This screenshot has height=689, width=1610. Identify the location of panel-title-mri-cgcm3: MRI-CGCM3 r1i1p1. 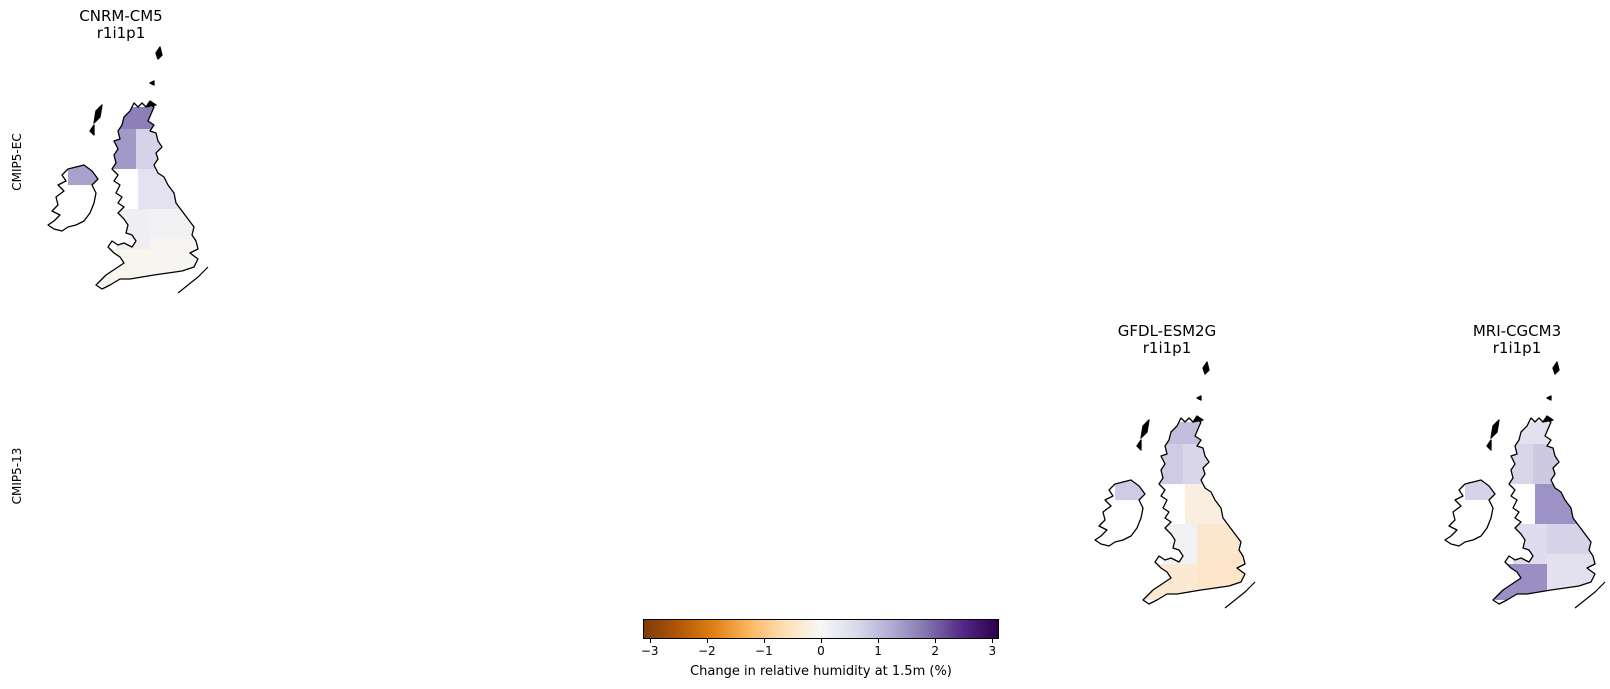
(1508, 340).